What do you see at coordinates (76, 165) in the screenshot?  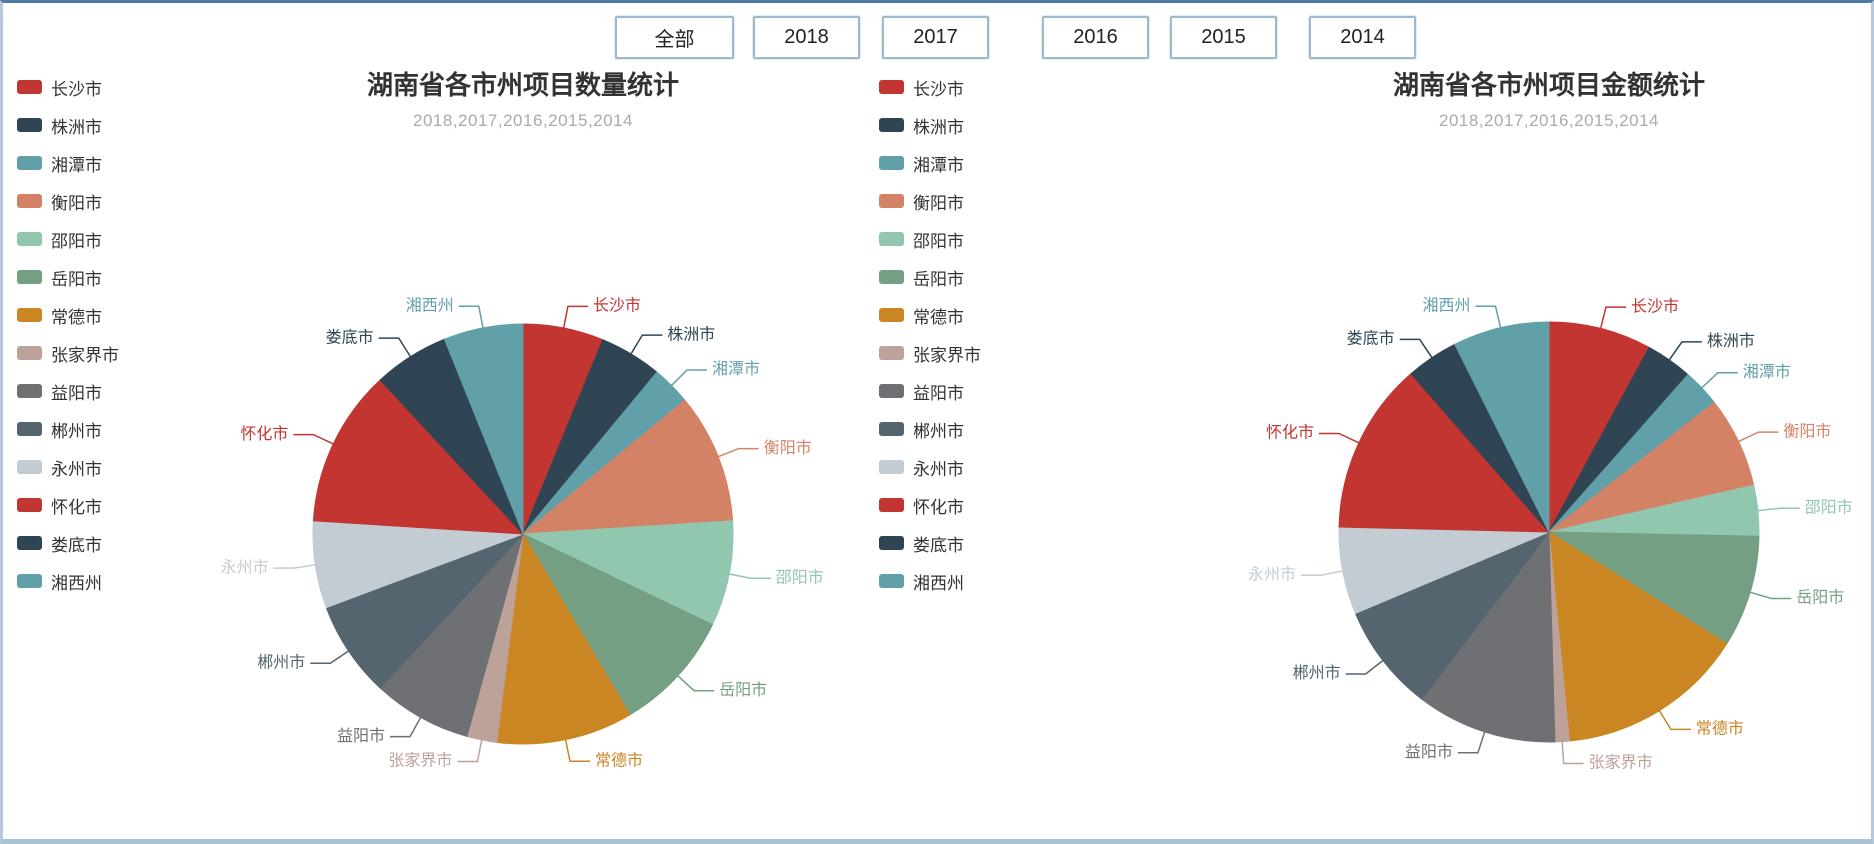 I see `legend-label: 湘潭市` at bounding box center [76, 165].